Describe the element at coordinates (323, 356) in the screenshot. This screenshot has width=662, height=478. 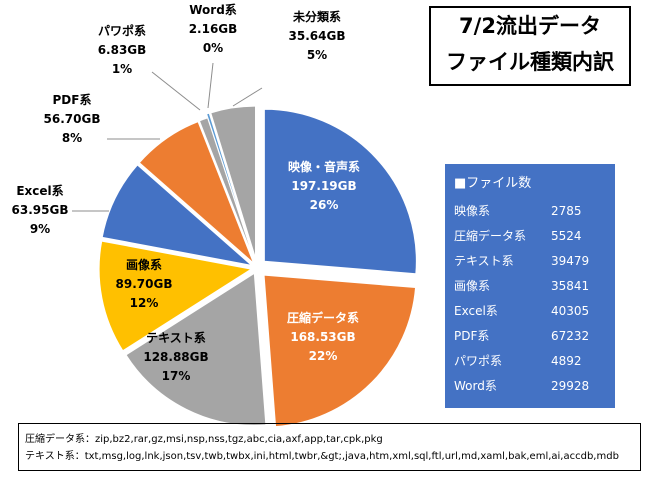
I see `data-label-percent: 22%` at that location.